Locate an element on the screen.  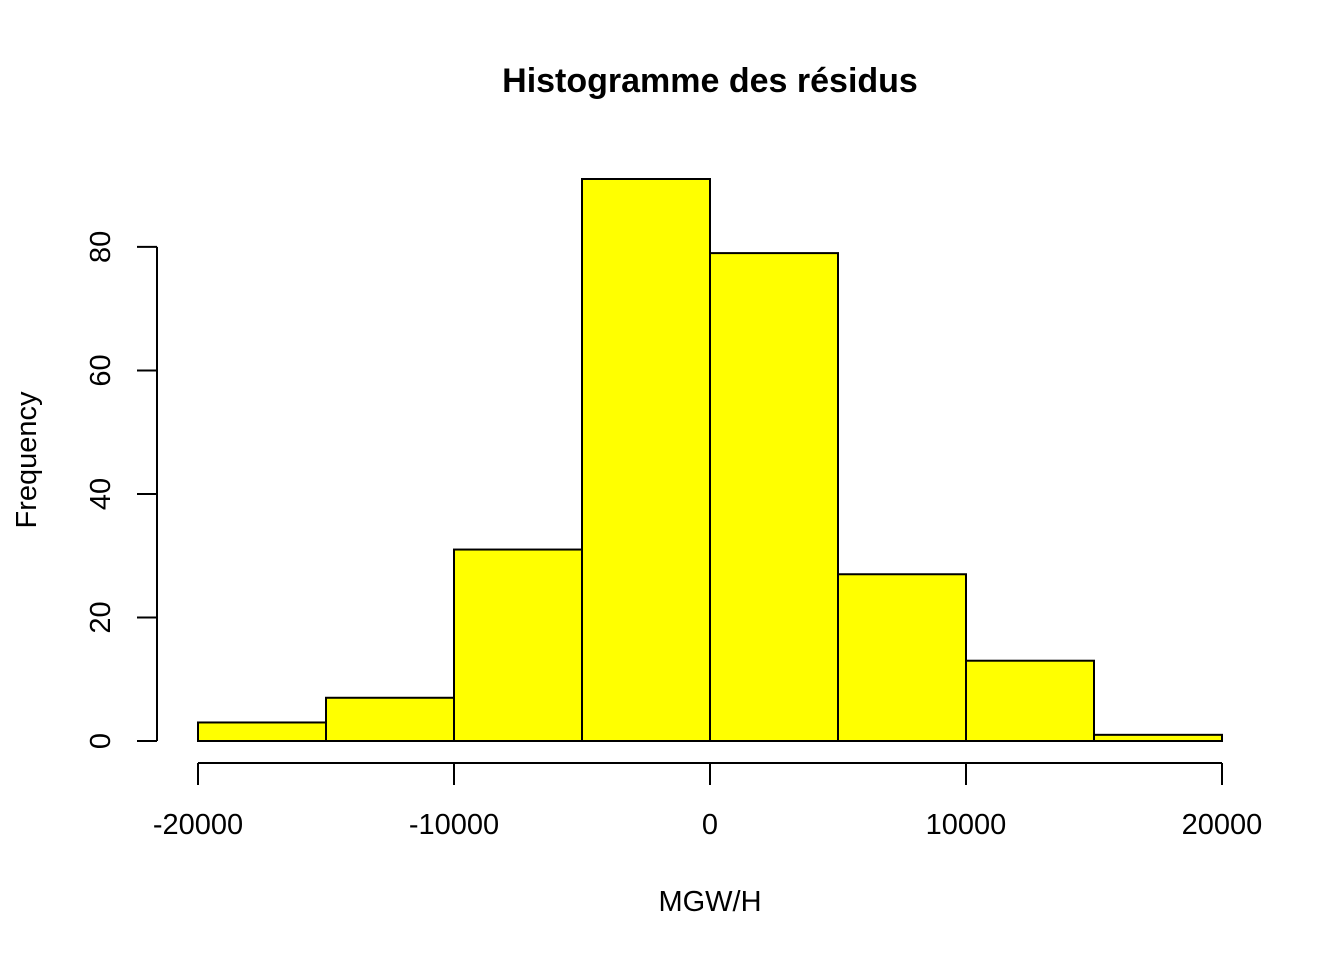
x-tick-label: 20000 is located at coordinates (1222, 825).